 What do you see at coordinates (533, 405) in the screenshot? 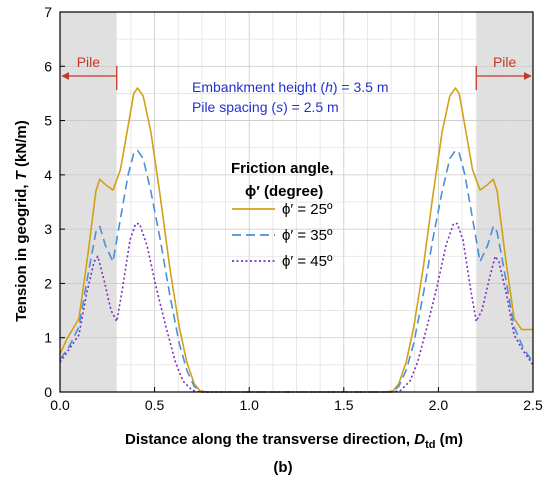
I see `x-tick-label: 2.5` at bounding box center [533, 405].